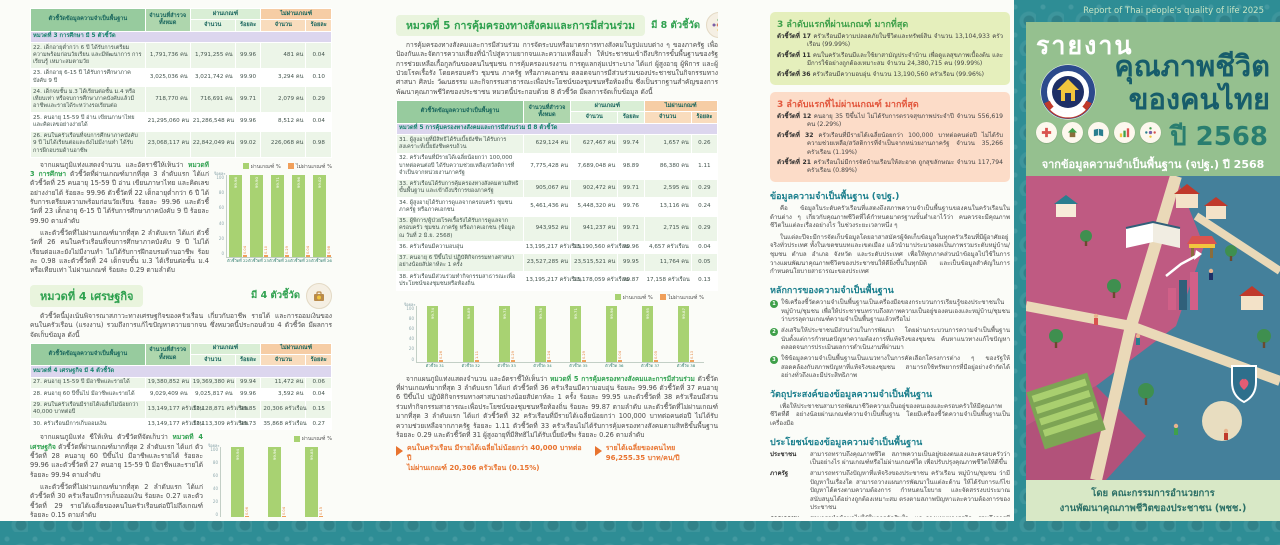  Describe the element at coordinates (540, 333) in the screenshot. I see `bar-pass: 99.76` at that location.